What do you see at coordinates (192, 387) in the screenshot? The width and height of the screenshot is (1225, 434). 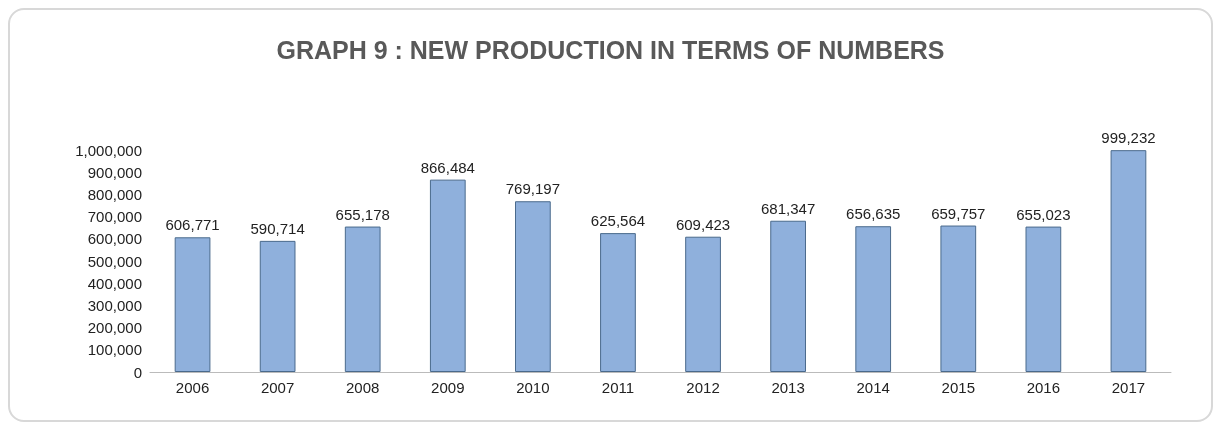 I see `x-tick-label: 2006` at bounding box center [192, 387].